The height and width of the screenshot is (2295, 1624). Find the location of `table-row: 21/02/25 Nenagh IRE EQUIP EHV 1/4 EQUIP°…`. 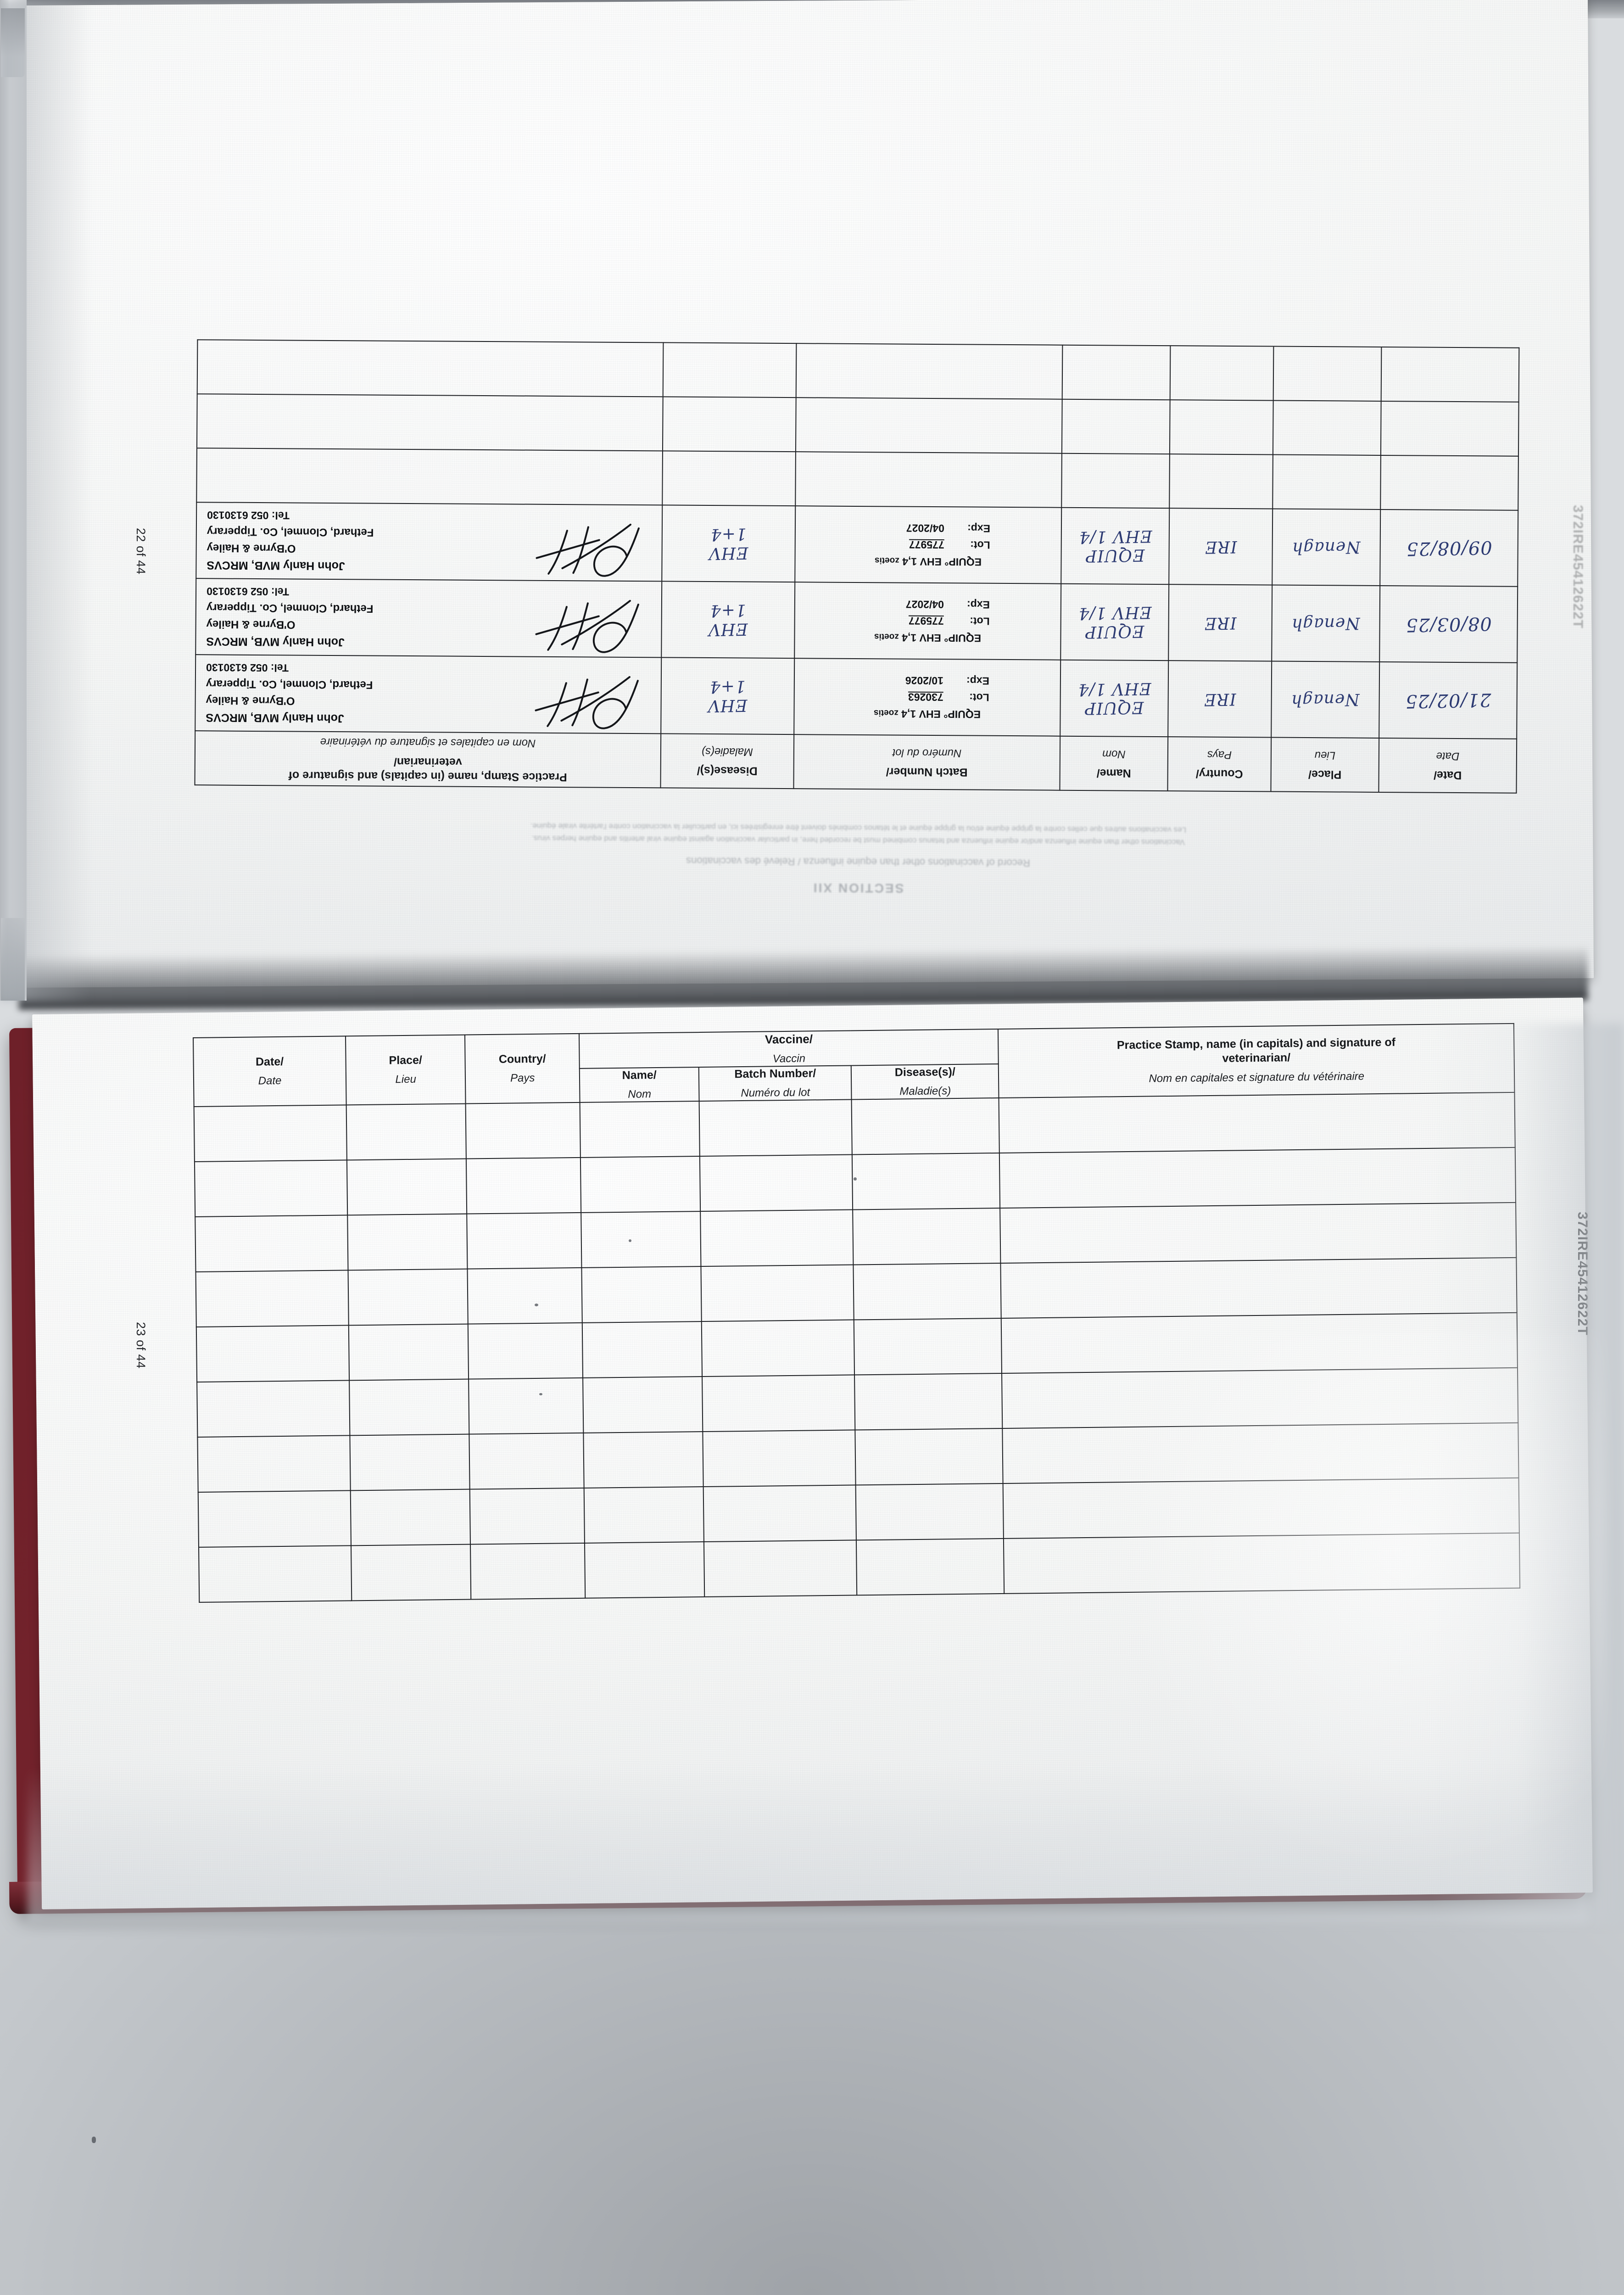

table-row: 21/02/25 Nenagh IRE EQUIP EHV 1/4 EQUIP°… is located at coordinates (856, 697).